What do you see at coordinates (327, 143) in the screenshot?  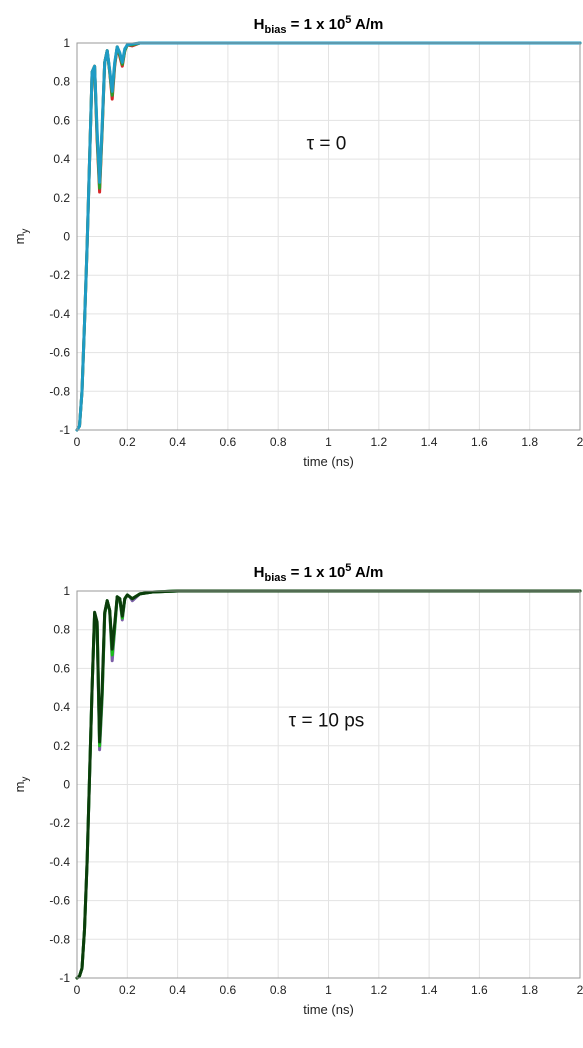 I see `tau-annotation: τ = 0` at bounding box center [327, 143].